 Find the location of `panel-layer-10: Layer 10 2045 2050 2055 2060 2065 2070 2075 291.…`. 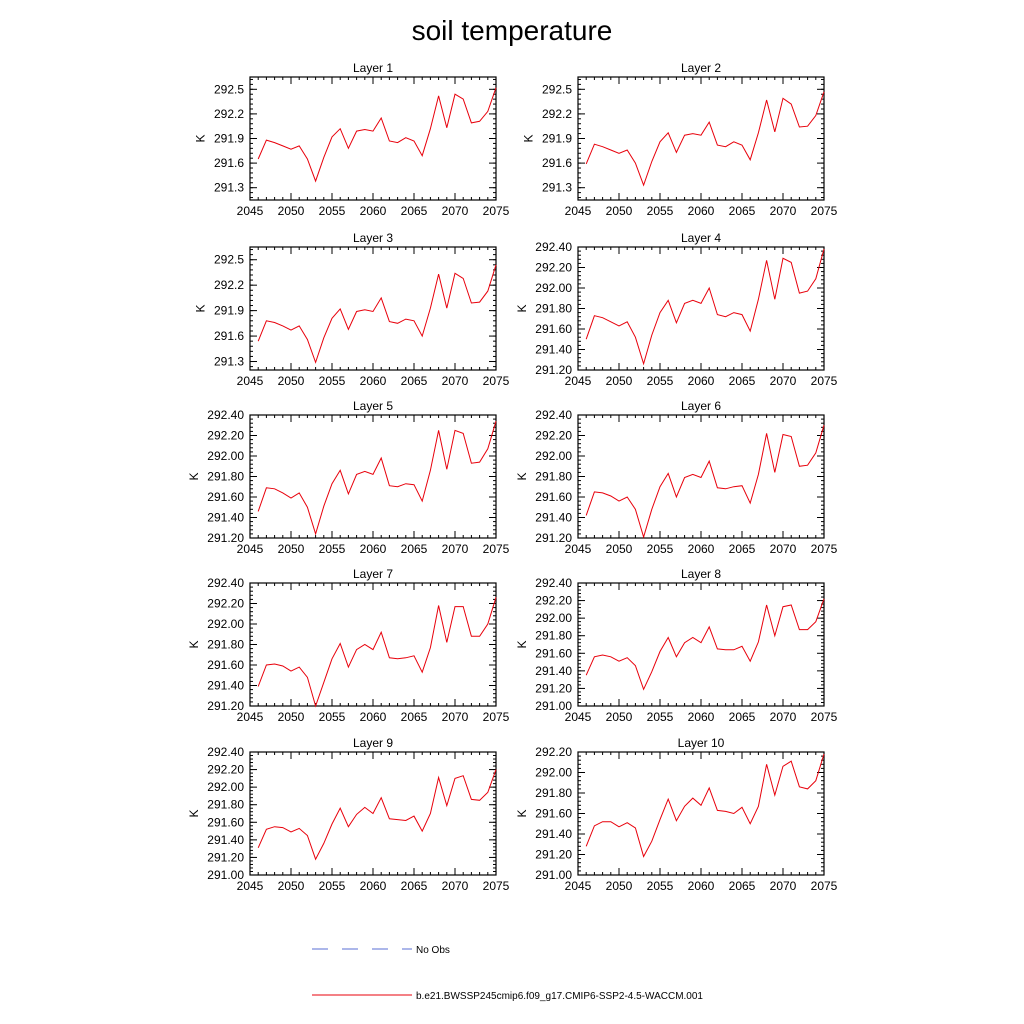

panel-layer-10: Layer 10 2045 2050 2055 2060 2065 2070 2075 291.… is located at coordinates (676, 814).